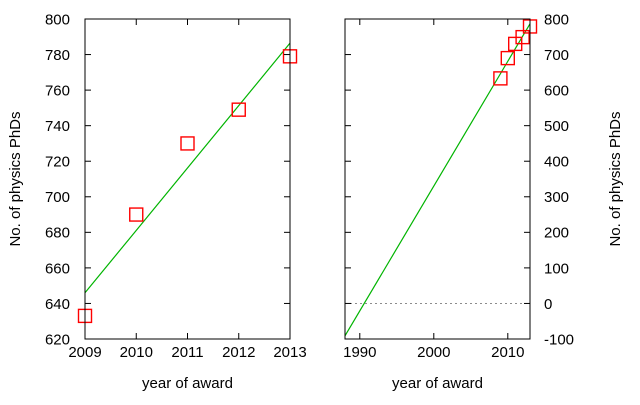  I want to click on y-tick-label: 660, so click(57, 268).